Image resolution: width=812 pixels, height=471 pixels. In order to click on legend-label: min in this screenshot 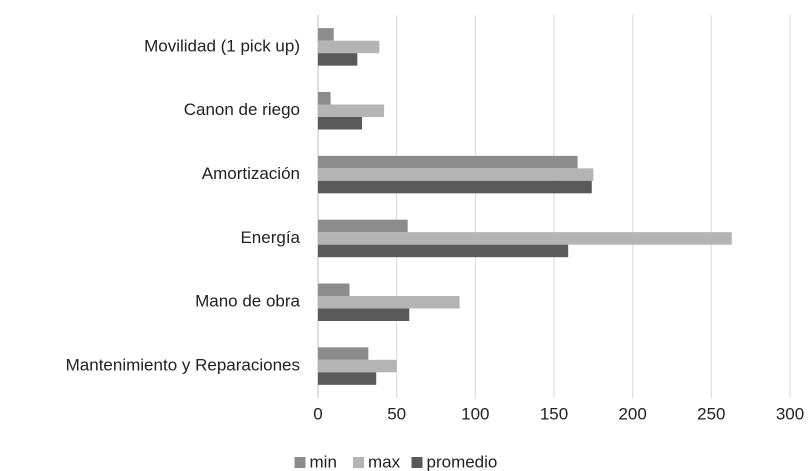, I will do `click(323, 461)`.